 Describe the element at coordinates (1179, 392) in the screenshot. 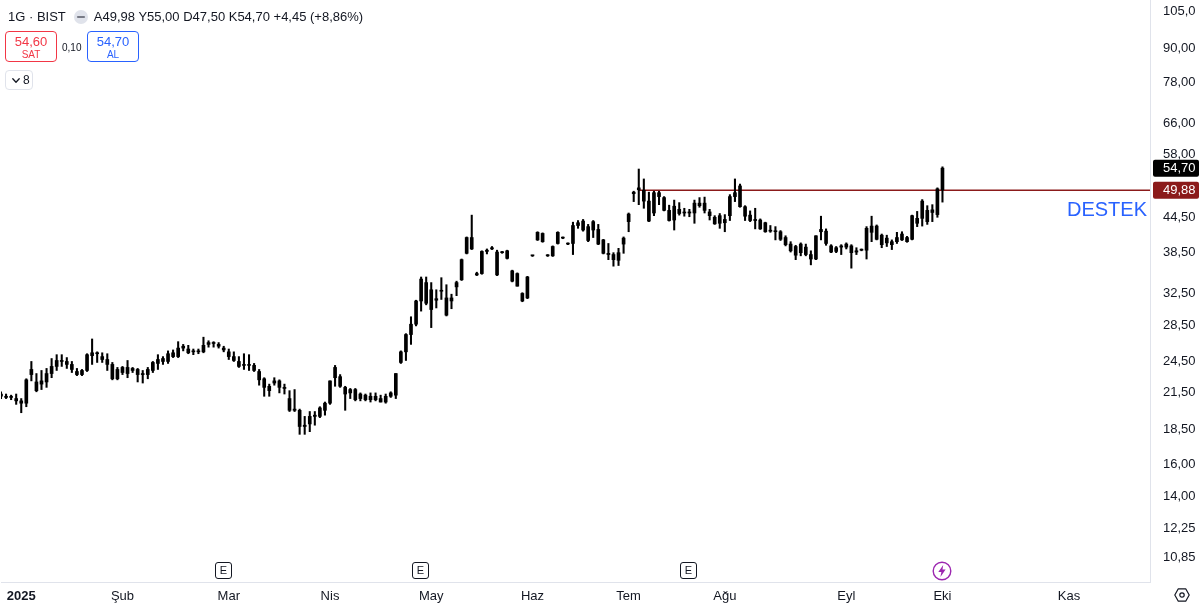

I see `y-tick-label: 21,50` at that location.